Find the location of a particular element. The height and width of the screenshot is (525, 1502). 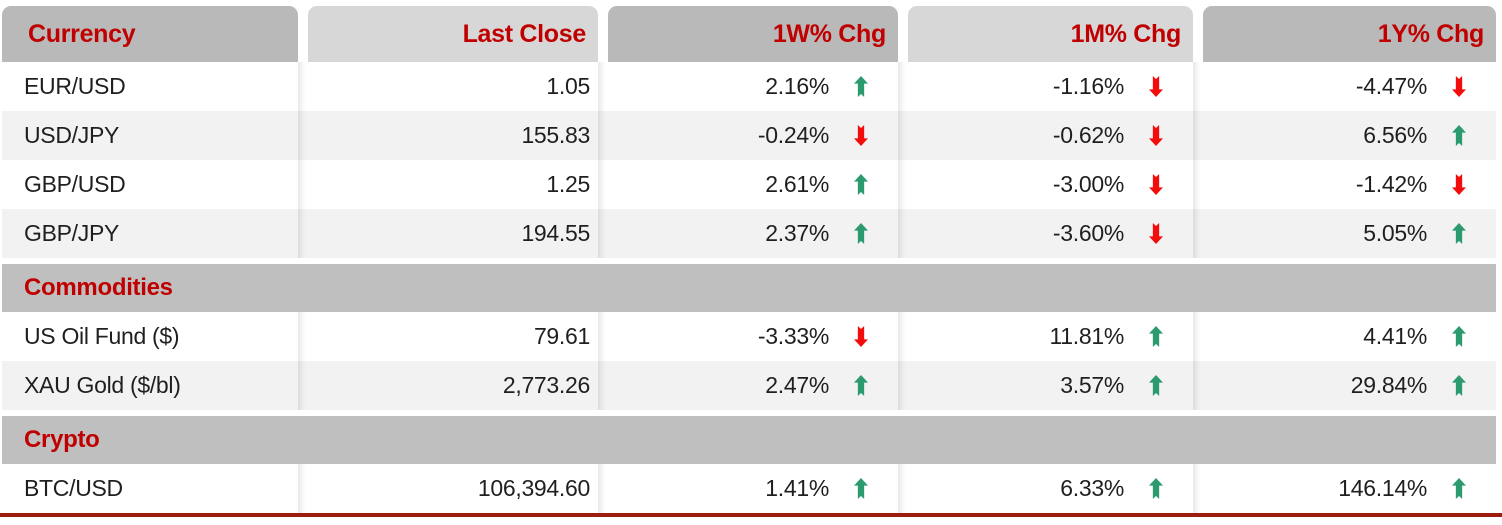

chg-1y-value: -1.42% is located at coordinates (1391, 184).